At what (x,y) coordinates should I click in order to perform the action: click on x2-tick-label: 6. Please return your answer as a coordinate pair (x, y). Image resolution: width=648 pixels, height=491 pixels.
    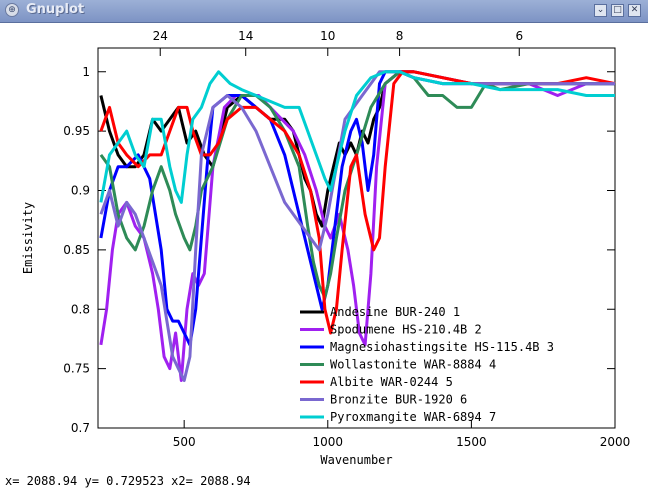
    Looking at the image, I should click on (519, 36).